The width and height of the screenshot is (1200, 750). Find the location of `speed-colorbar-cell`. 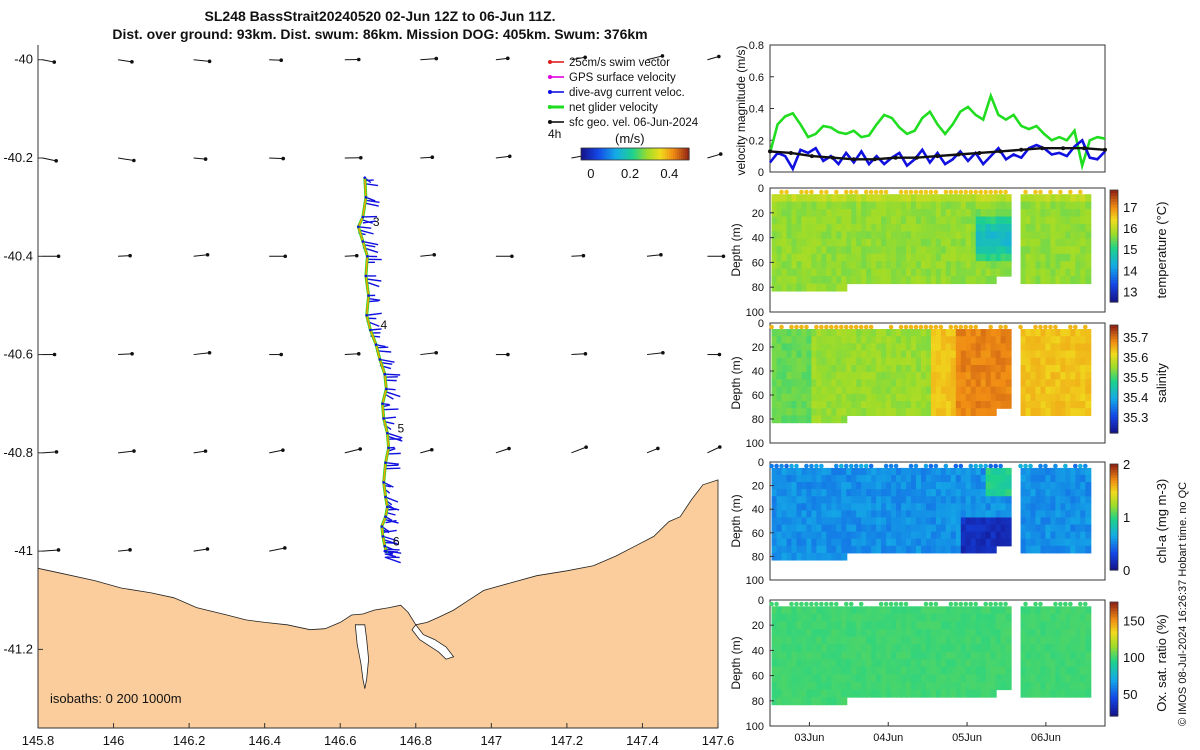

speed-colorbar-cell is located at coordinates (634, 154).